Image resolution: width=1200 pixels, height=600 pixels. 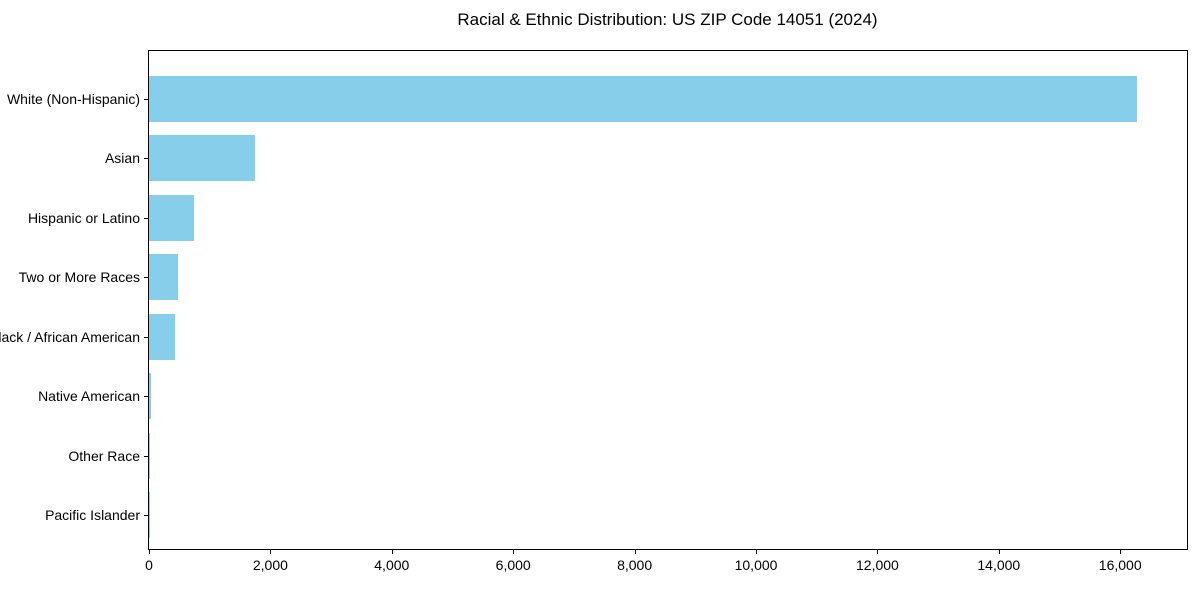 I want to click on y-axis-label-white-non-hispanic: White (Non-Hispanic), so click(x=73, y=99).